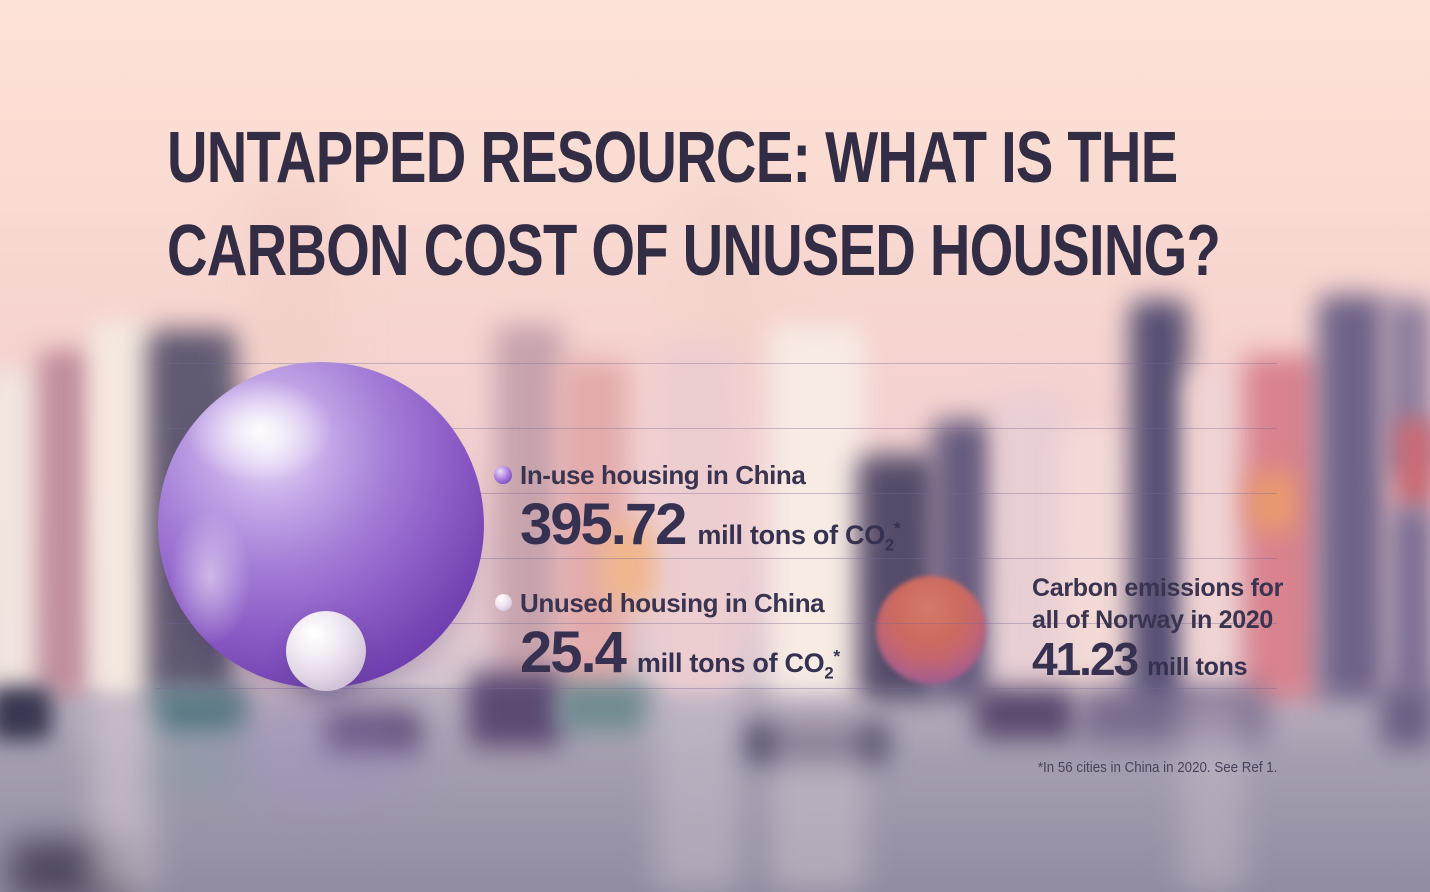 The height and width of the screenshot is (892, 1430). What do you see at coordinates (1085, 659) in the screenshot?
I see `norway-value: 41.23` at bounding box center [1085, 659].